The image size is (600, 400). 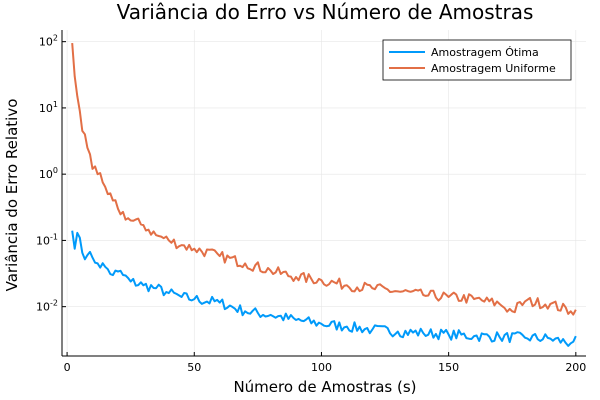 I want to click on x-axis-ticks: 0 50 100 150 200, so click(x=325, y=363).